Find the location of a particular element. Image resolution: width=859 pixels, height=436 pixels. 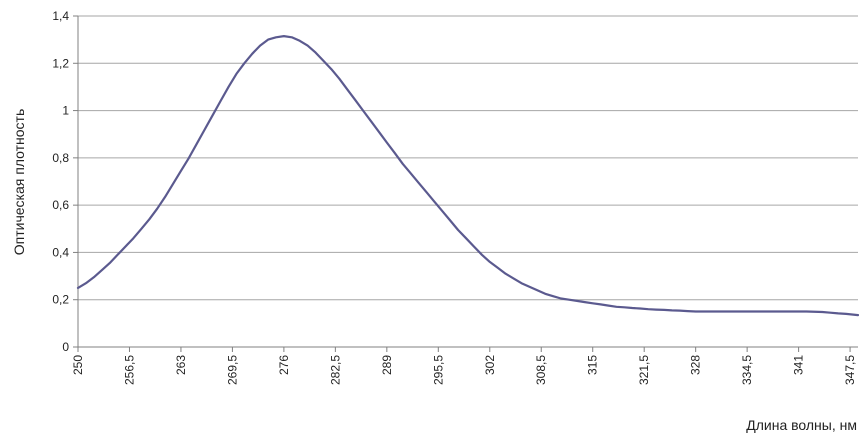

x-tick-label: 295,5 is located at coordinates (438, 370).